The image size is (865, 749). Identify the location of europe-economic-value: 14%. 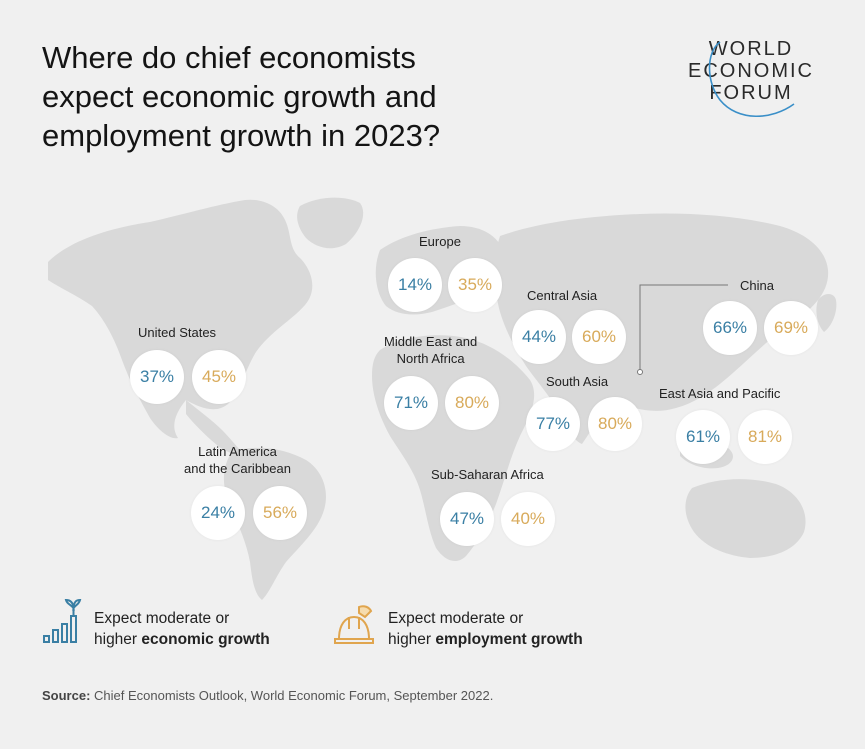
(415, 285).